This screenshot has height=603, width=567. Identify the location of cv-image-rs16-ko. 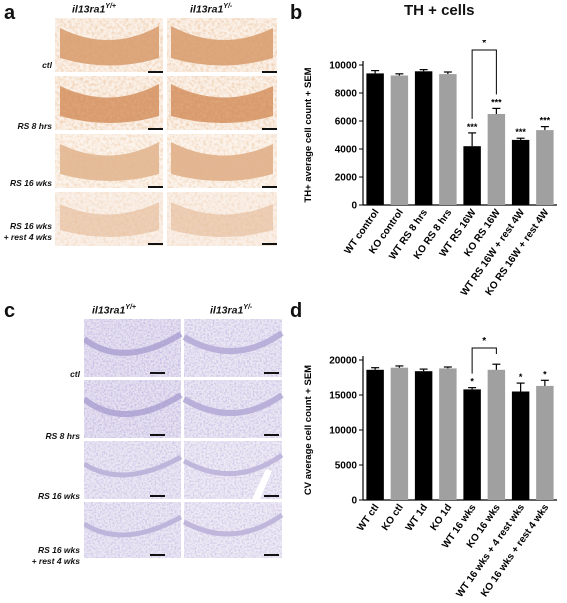
(233, 470).